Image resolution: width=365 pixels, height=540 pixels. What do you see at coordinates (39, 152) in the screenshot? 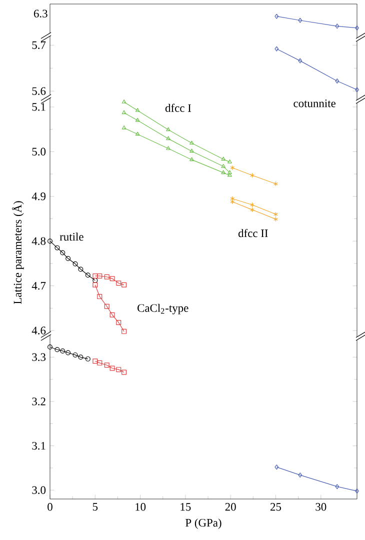
I see `y-tick-label: 5.0` at bounding box center [39, 152].